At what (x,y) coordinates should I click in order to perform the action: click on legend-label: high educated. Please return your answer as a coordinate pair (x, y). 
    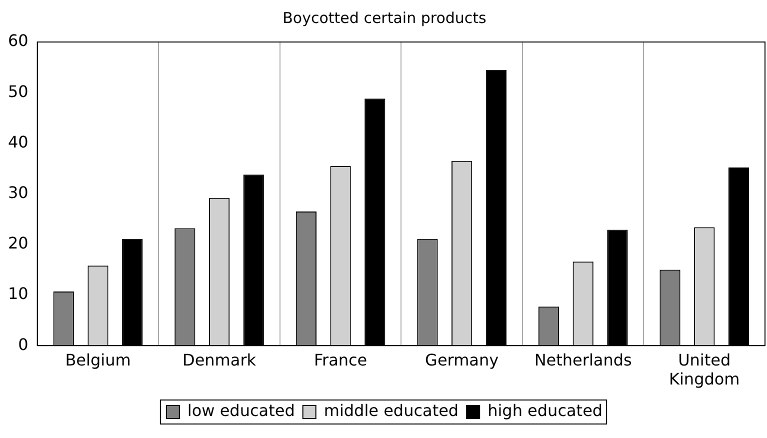
    Looking at the image, I should click on (545, 410).